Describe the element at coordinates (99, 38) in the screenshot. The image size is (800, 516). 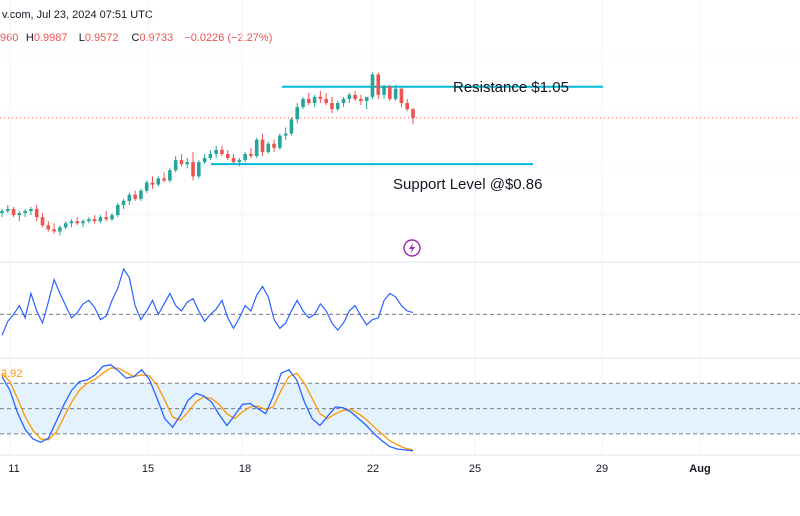
I see `ohlc-item: L0.9572` at that location.